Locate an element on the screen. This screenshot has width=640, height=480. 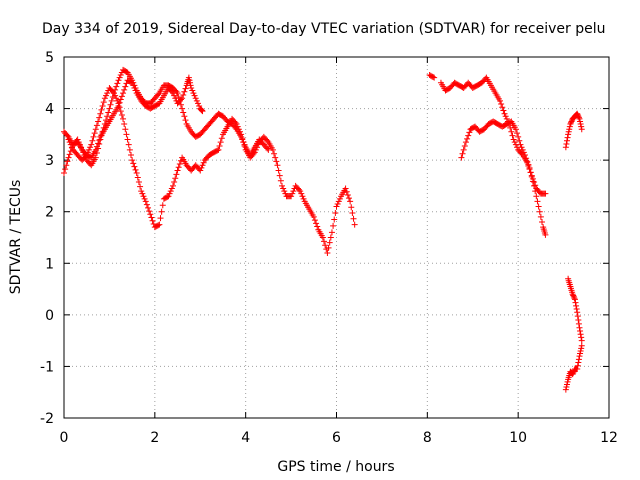
y-tick-label: 5 is located at coordinates (49, 58).